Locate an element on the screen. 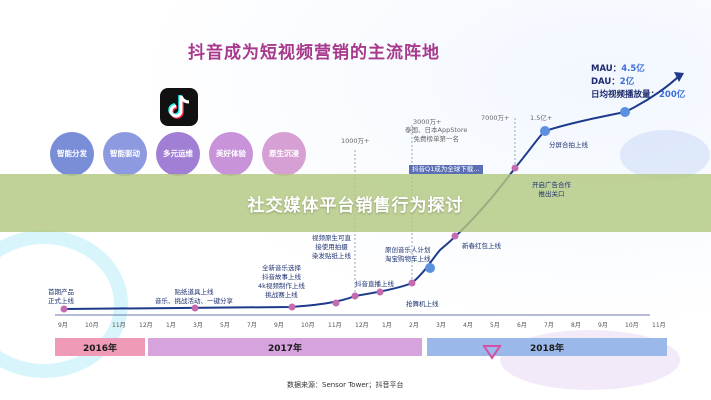 The image size is (711, 400). month-tick-label: 8月 is located at coordinates (576, 325).